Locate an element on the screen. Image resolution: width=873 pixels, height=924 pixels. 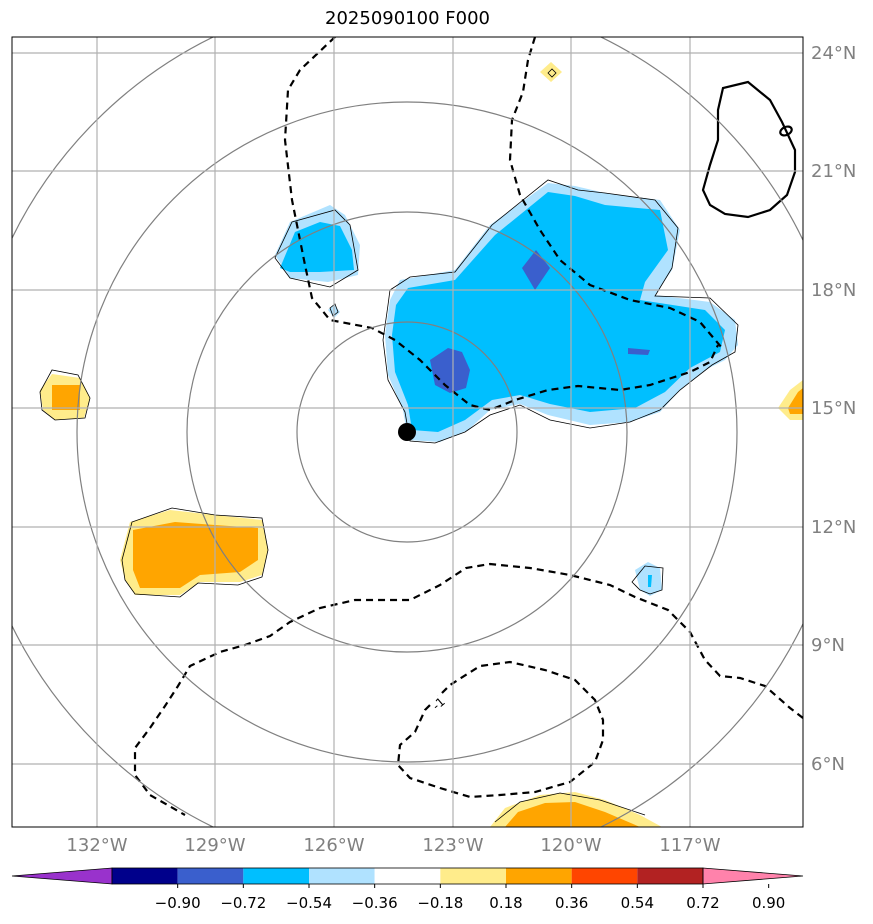
contour-s-outline is located at coordinates (570, 807).